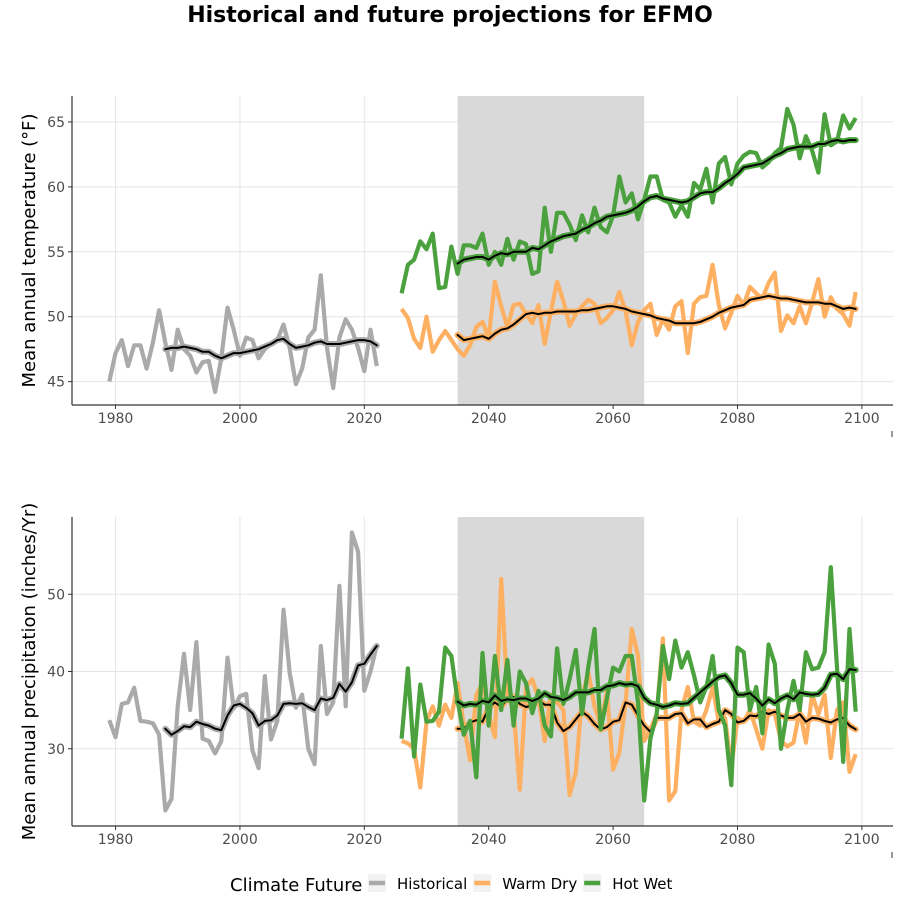  Describe the element at coordinates (56, 188) in the screenshot. I see `y-tick-label: 60` at that location.